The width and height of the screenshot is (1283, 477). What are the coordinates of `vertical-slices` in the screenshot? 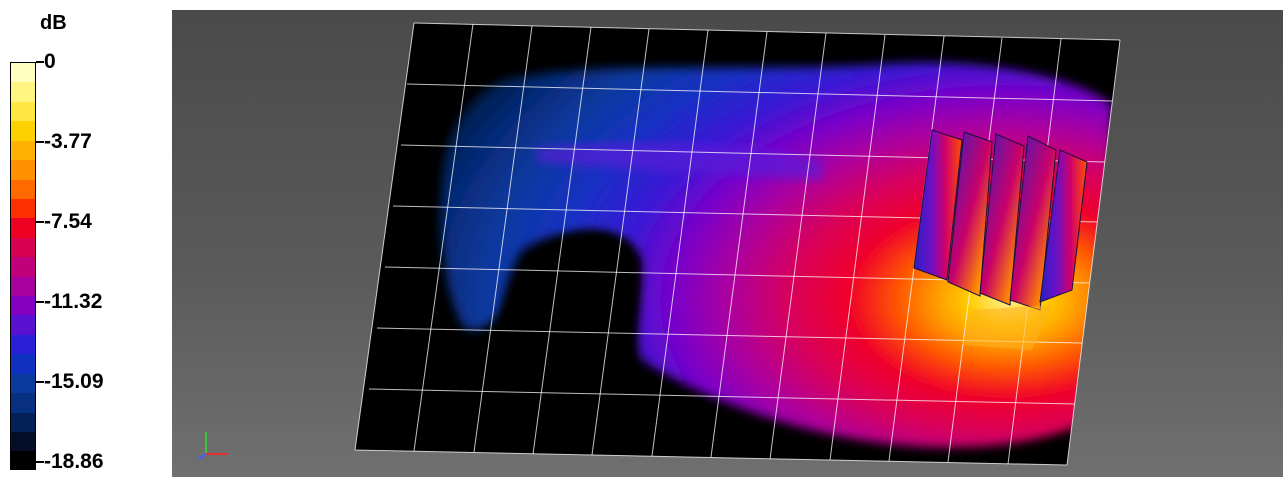 It's located at (1000, 239).